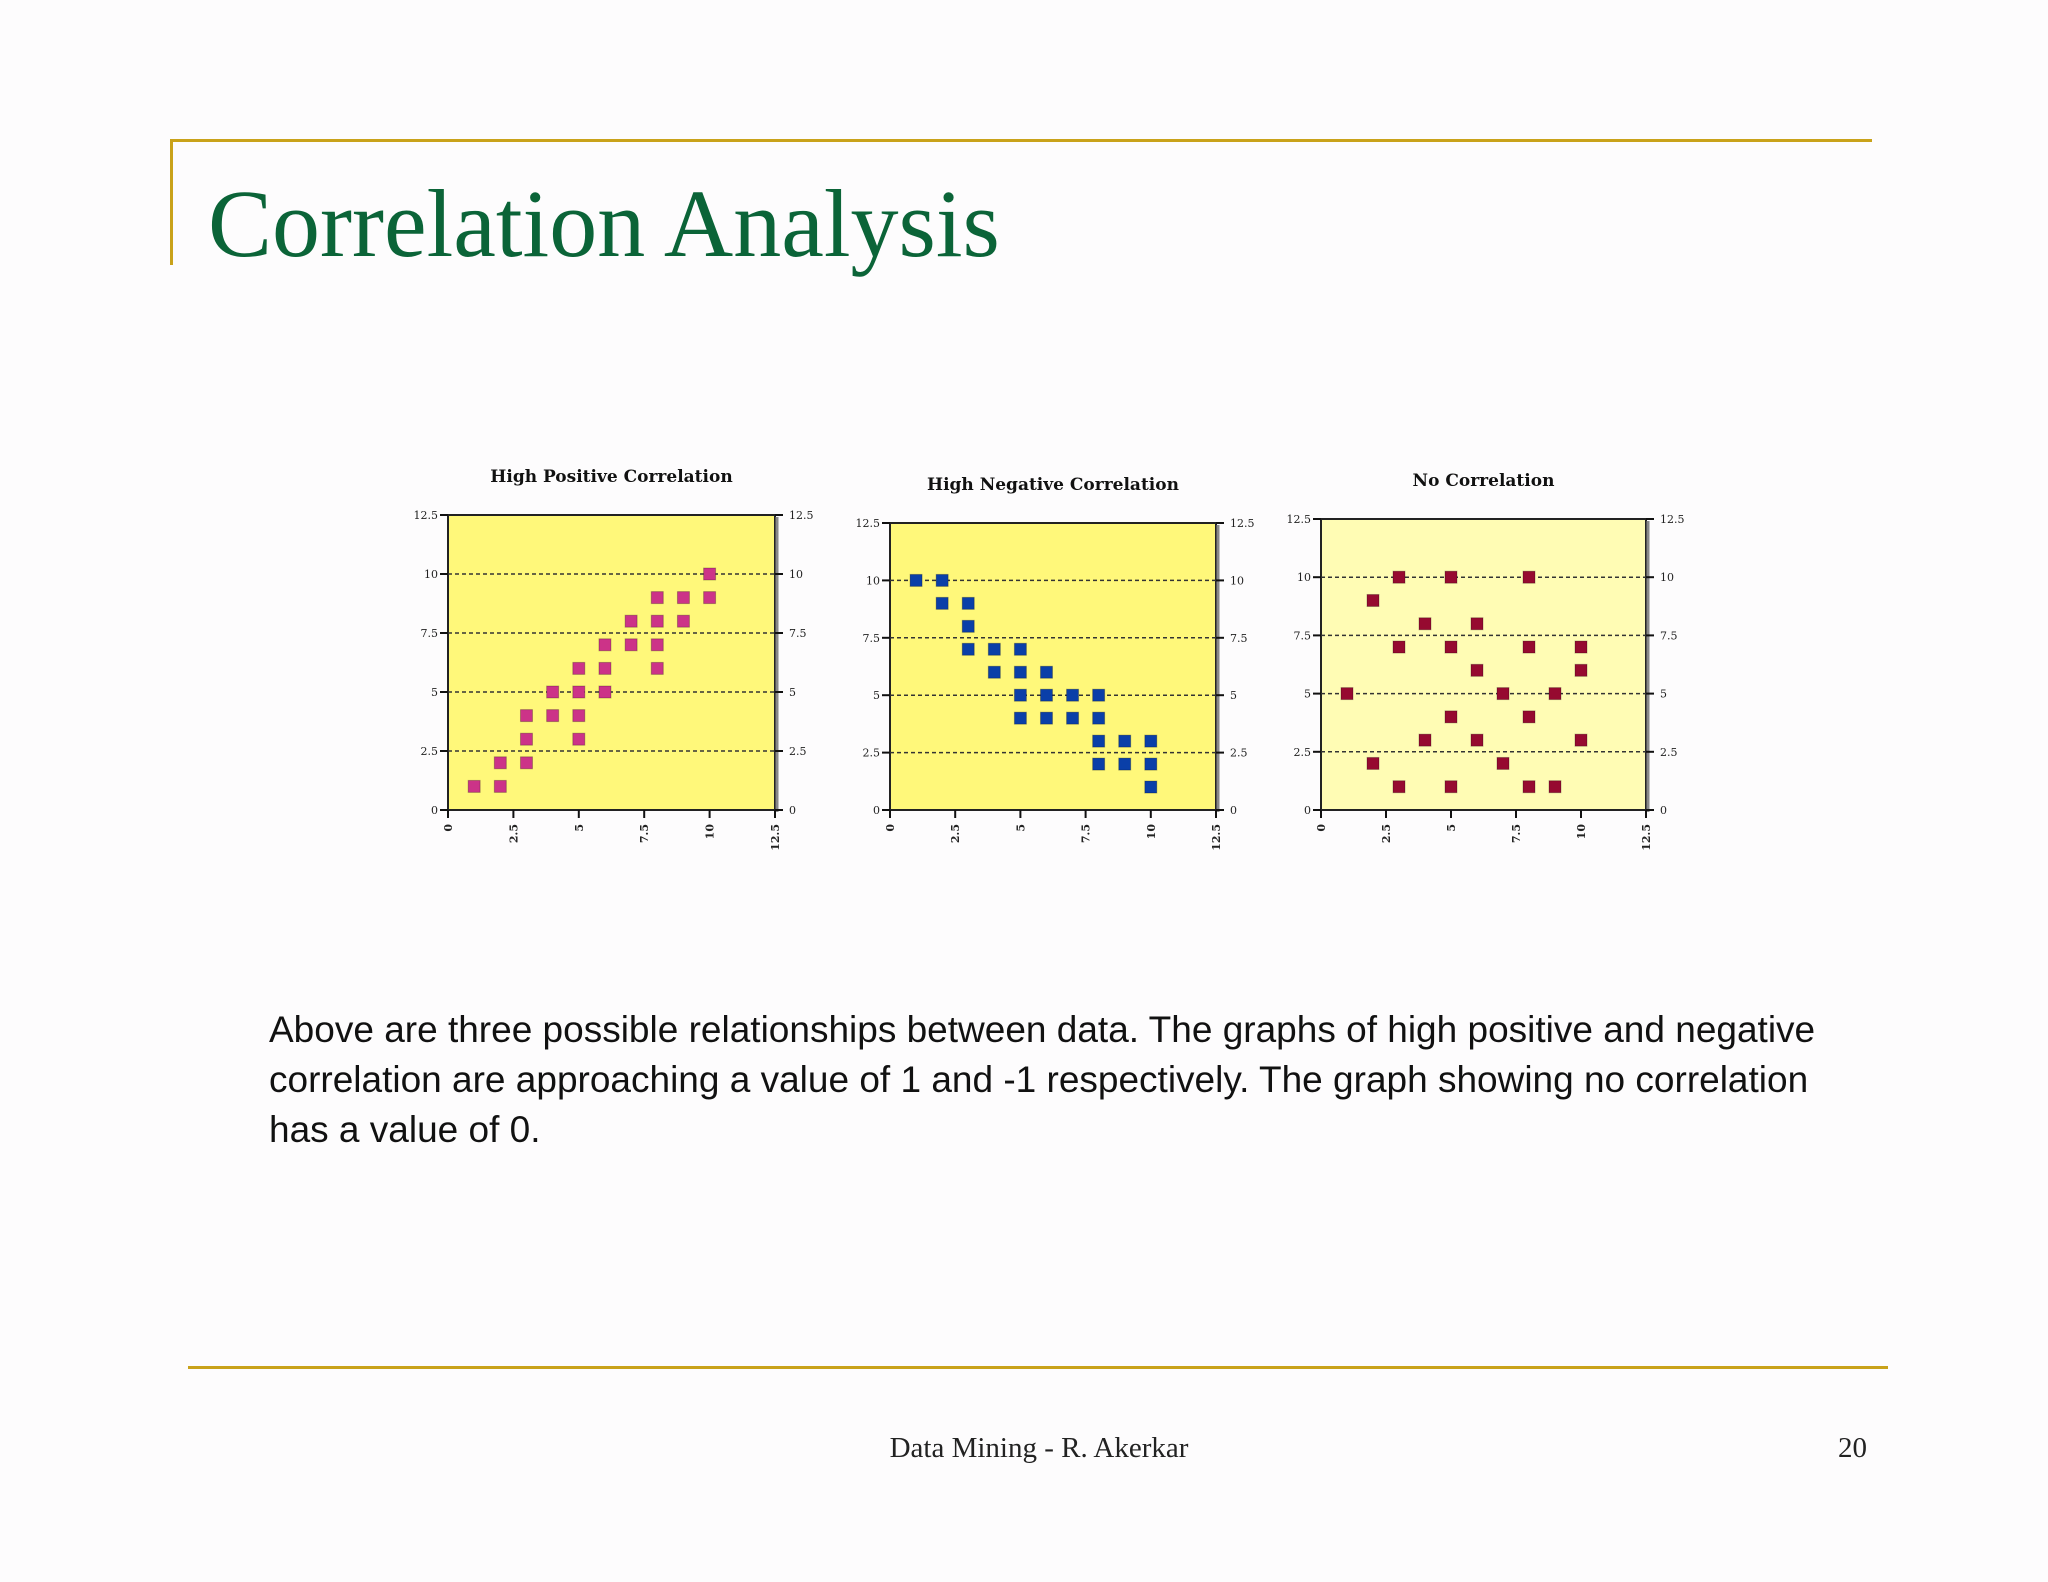  I want to click on plot-area, so click(1053, 666).